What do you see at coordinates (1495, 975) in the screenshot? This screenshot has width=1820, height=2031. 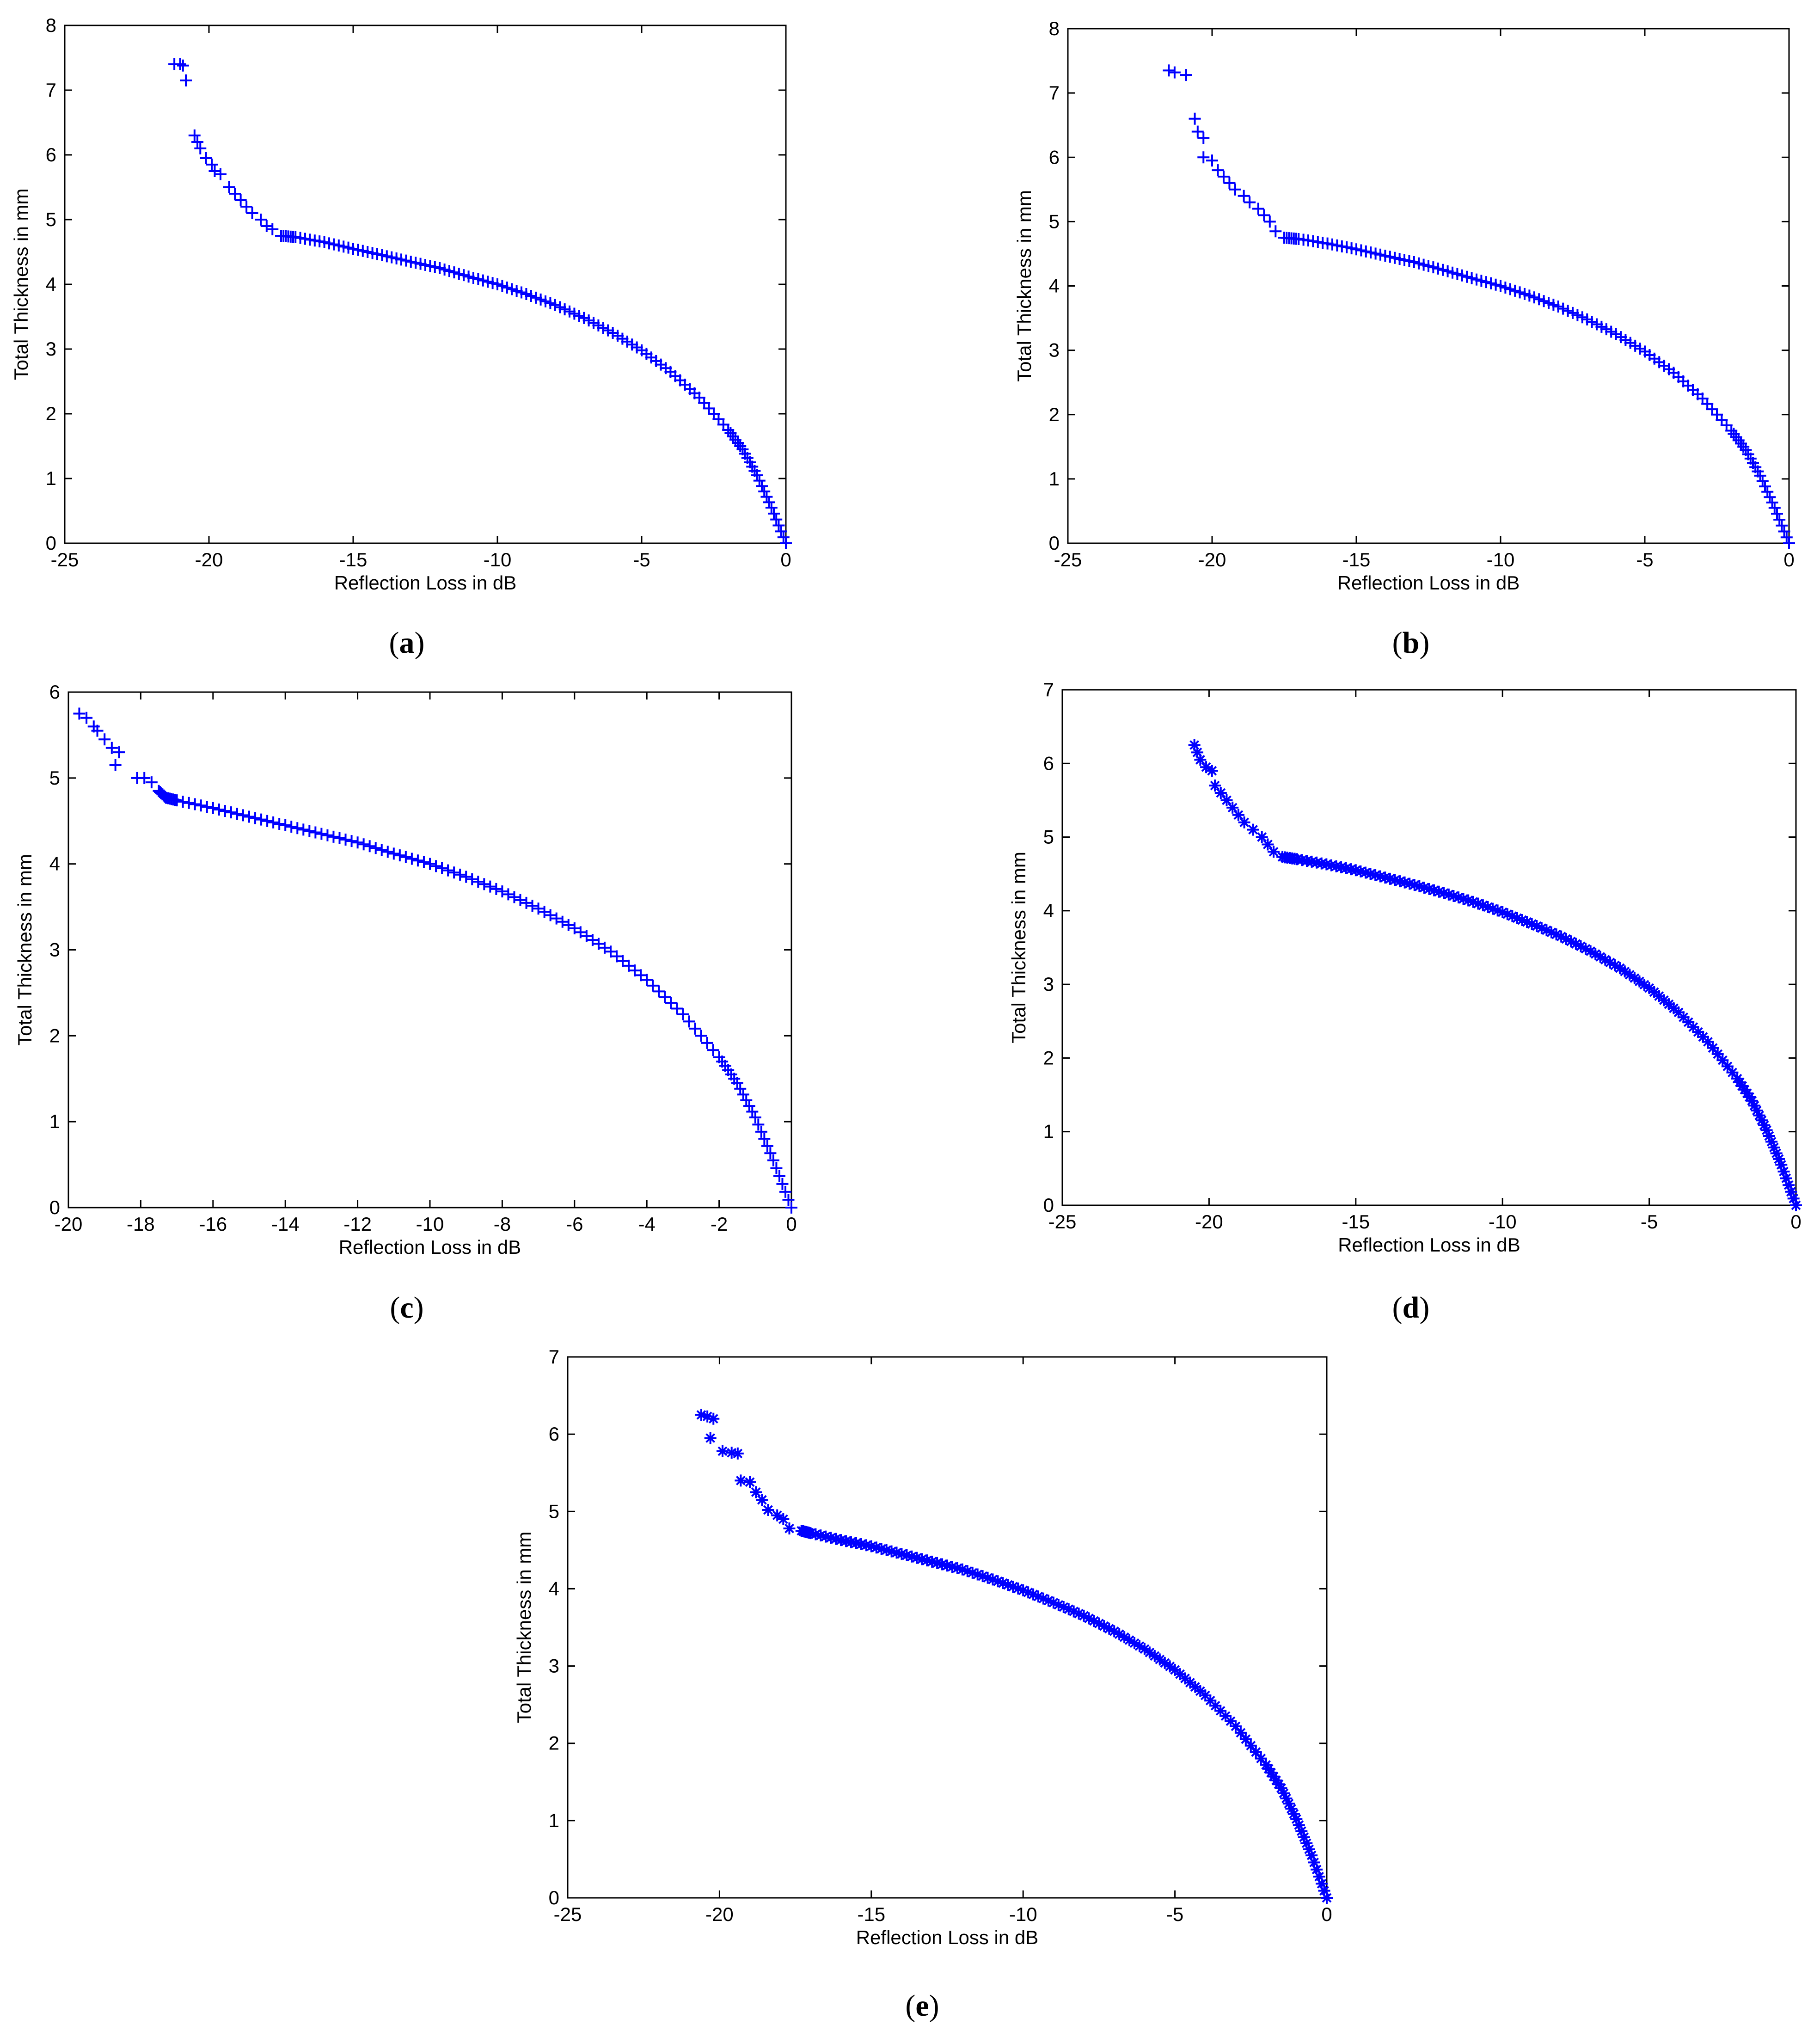 I see `series-markers-d` at bounding box center [1495, 975].